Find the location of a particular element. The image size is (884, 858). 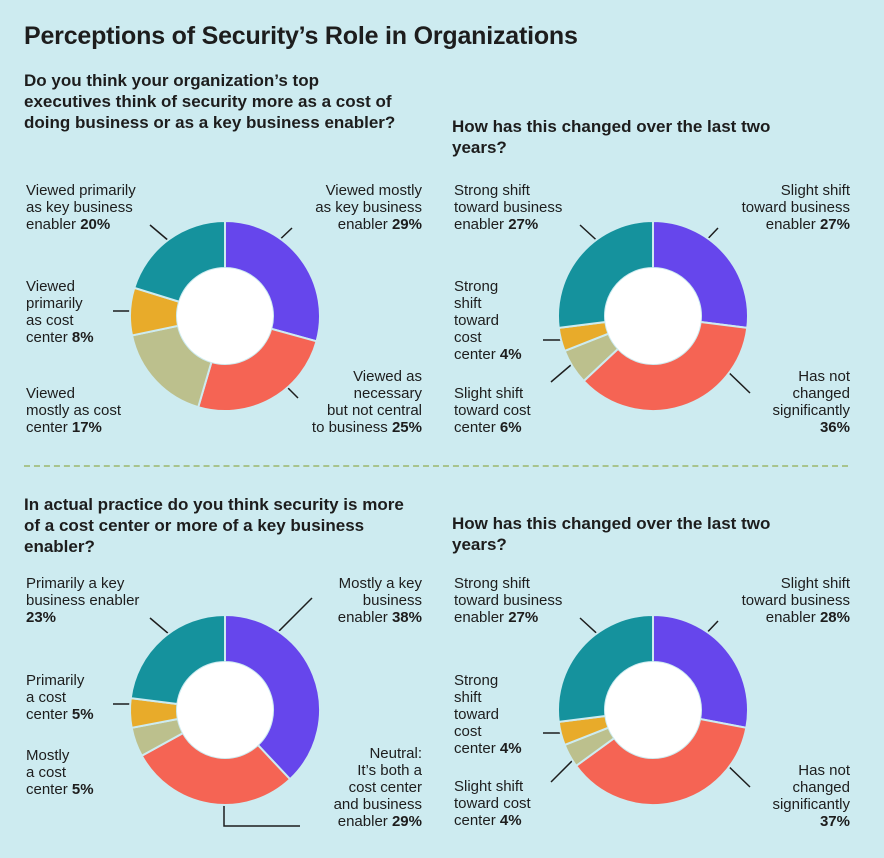

label-c4-slight-business: Slight shift toward business enabler 28% is located at coordinates (795, 600).